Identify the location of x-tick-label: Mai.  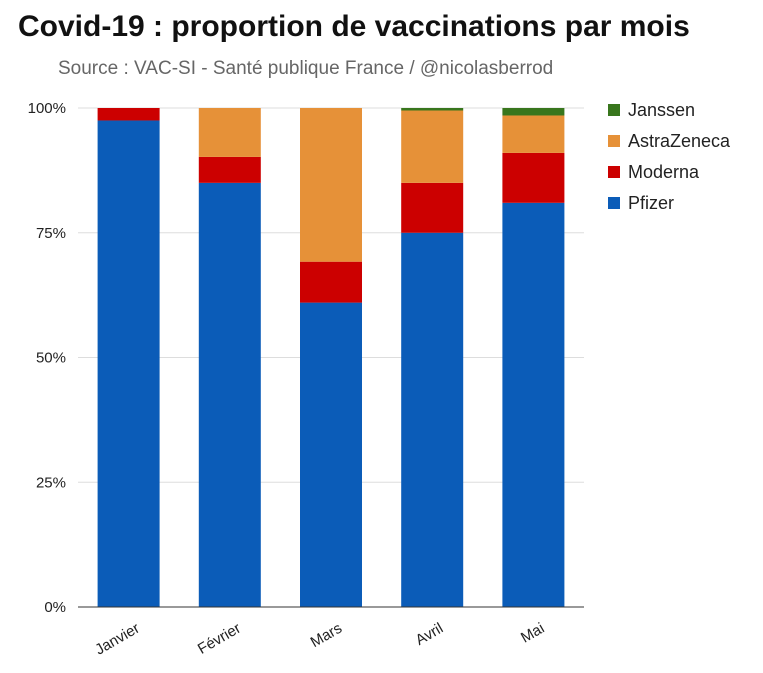
(532, 633).